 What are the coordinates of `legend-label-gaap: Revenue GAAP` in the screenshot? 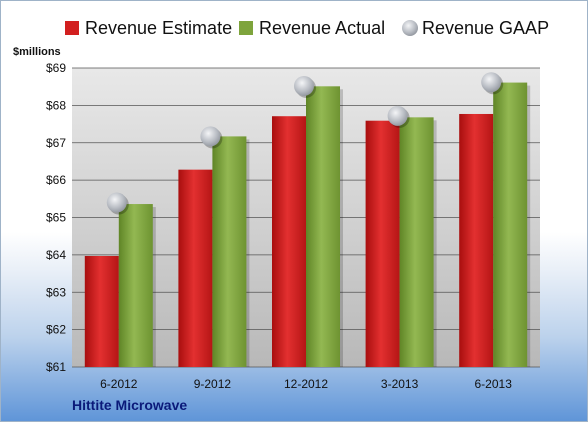 It's located at (485, 28).